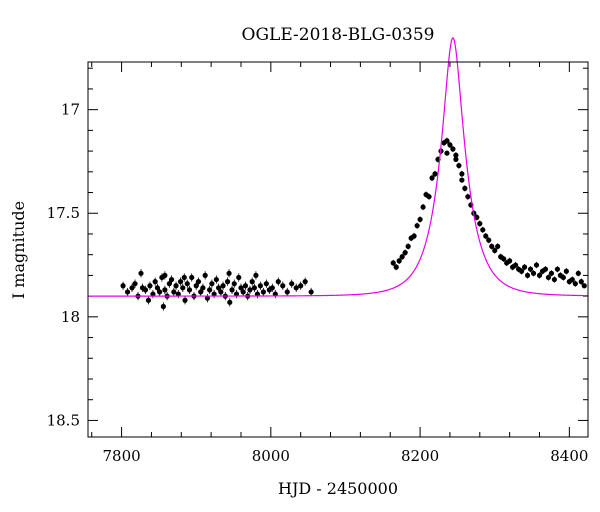 The width and height of the screenshot is (600, 512). What do you see at coordinates (63, 420) in the screenshot?
I see `y-tick-label: 18.5` at bounding box center [63, 420].